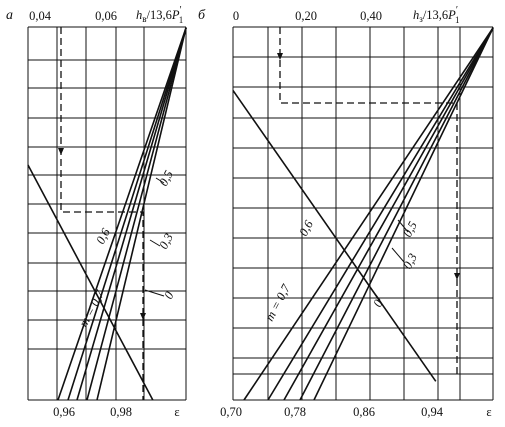 This screenshot has height=427, width=505. What do you see at coordinates (432, 412) in the screenshot?
I see `panel-b-bottom-tick-4: 0,94` at bounding box center [432, 412].